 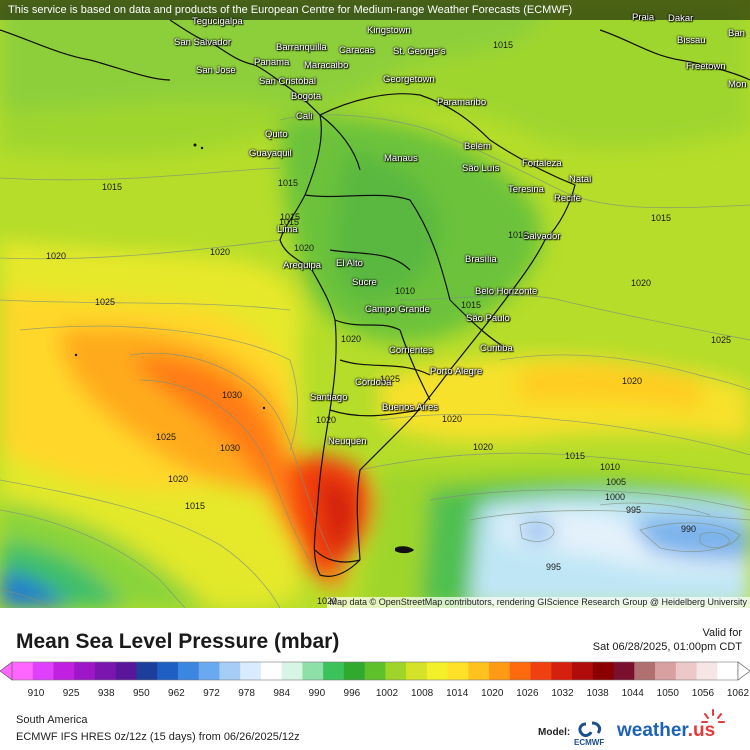 I want to click on city-label: San Salvador, so click(x=203, y=42).